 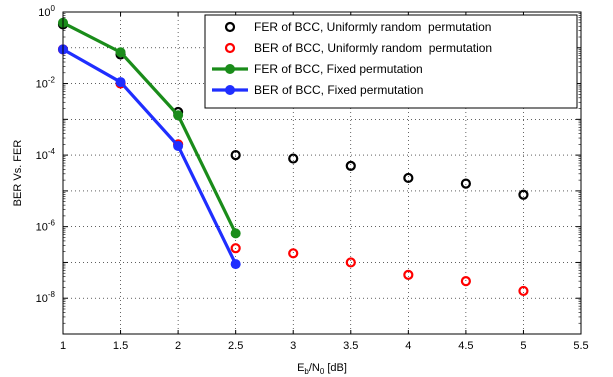 I want to click on legend-label: BER of BCC, Uniformly random permutation, so click(x=373, y=48).